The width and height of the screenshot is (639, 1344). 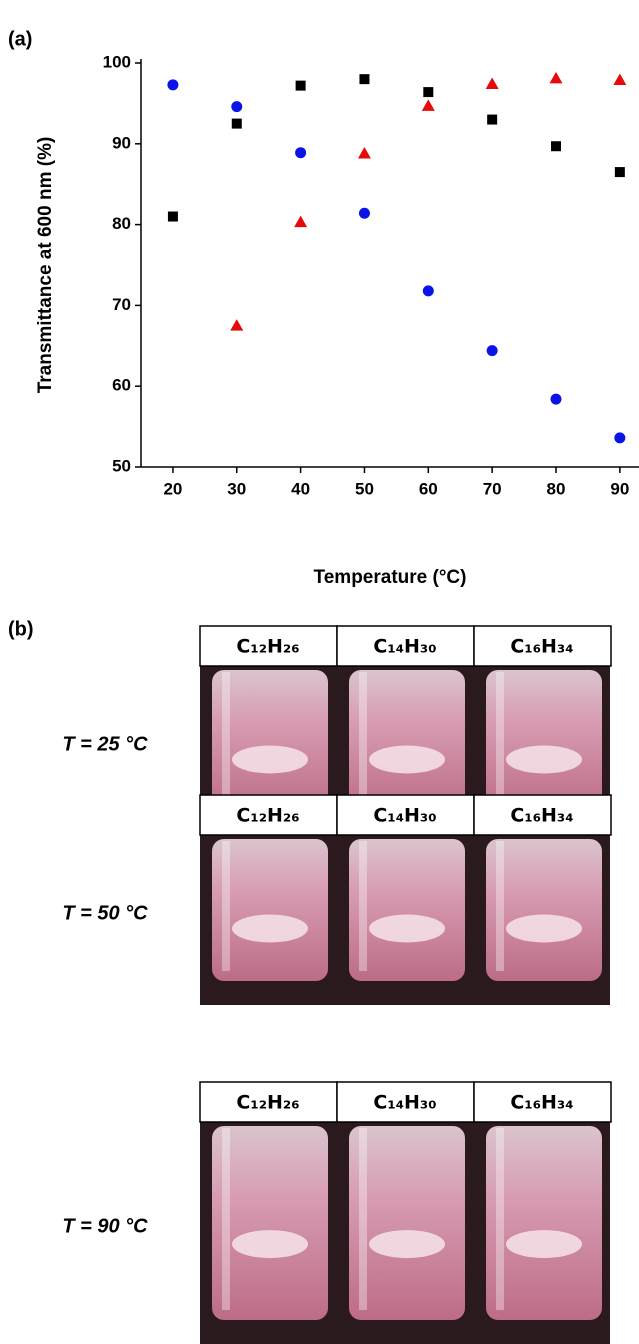 What do you see at coordinates (619, 488) in the screenshot?
I see `x-tick-label: 90` at bounding box center [619, 488].